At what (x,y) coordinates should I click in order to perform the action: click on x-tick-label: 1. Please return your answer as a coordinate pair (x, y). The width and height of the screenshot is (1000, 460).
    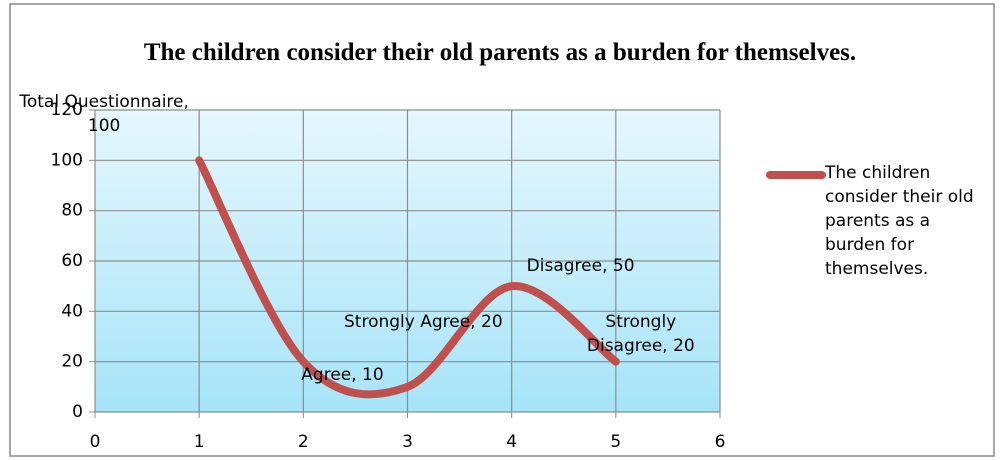
    Looking at the image, I should click on (199, 442).